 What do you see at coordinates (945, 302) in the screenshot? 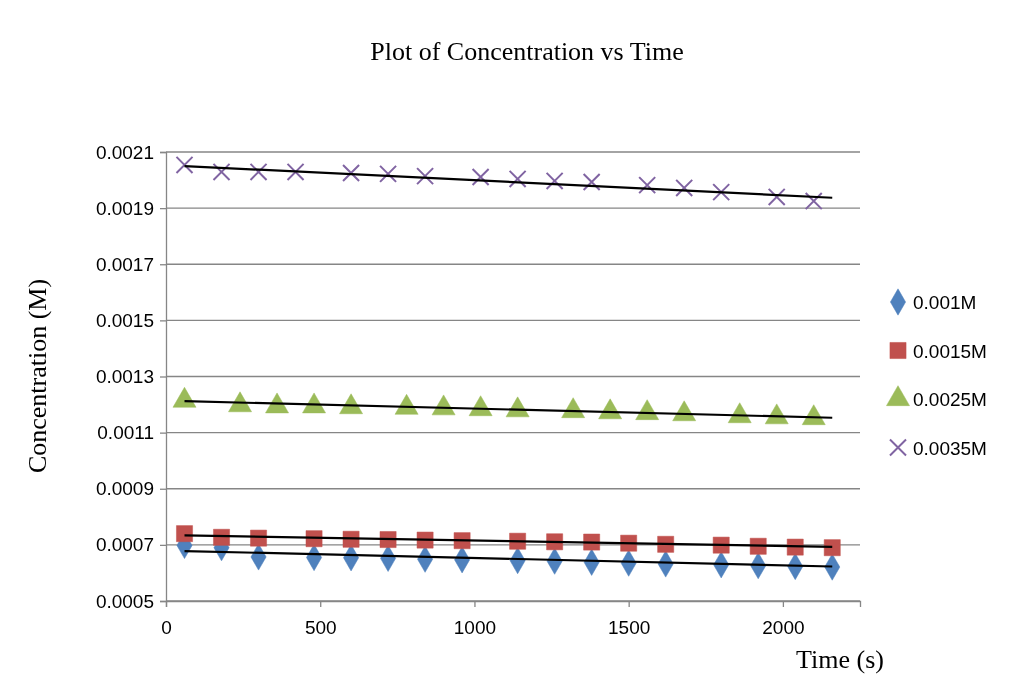
I see `legend-label: 0.001M` at bounding box center [945, 302].